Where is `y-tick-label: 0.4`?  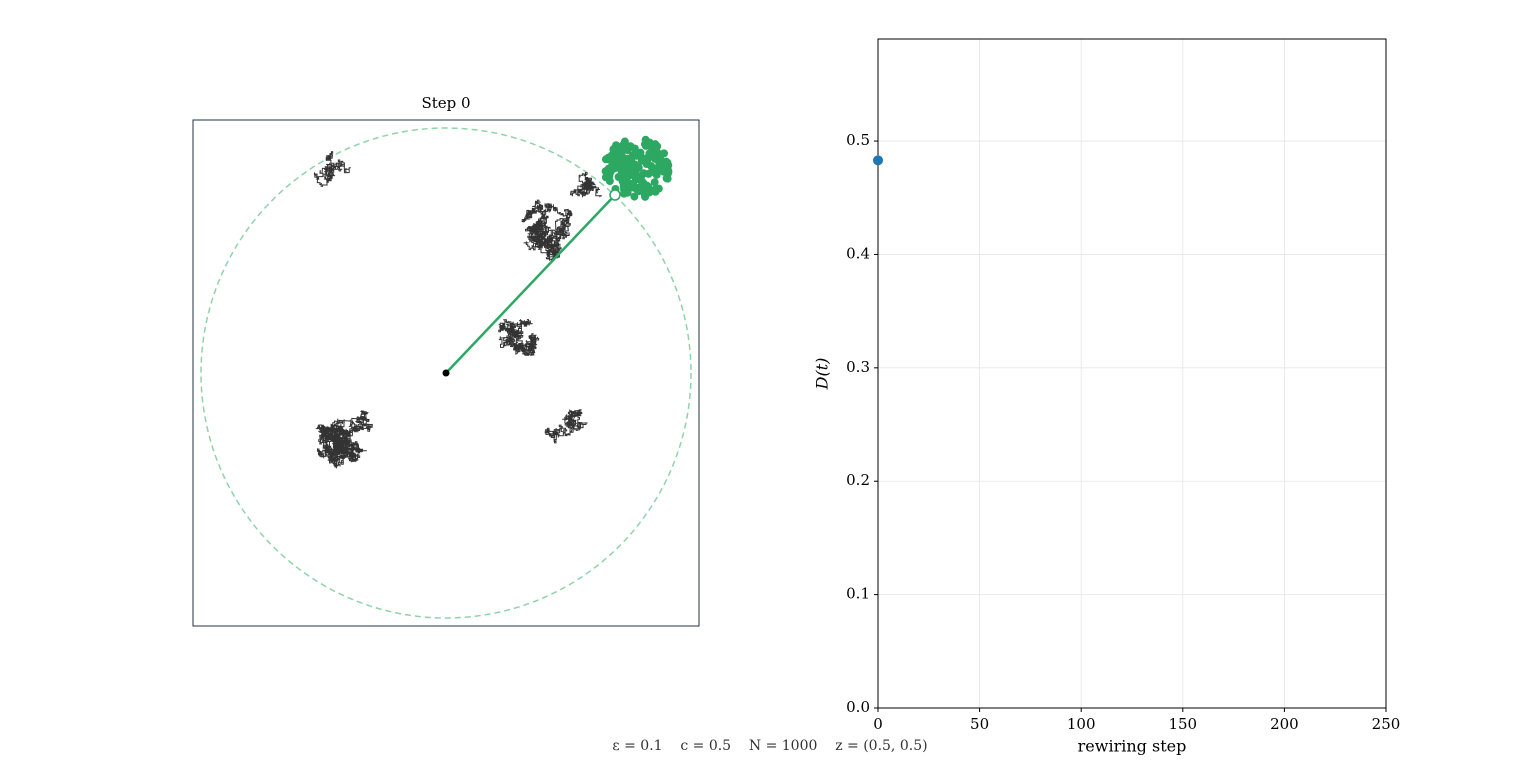
y-tick-label: 0.4 is located at coordinates (858, 253).